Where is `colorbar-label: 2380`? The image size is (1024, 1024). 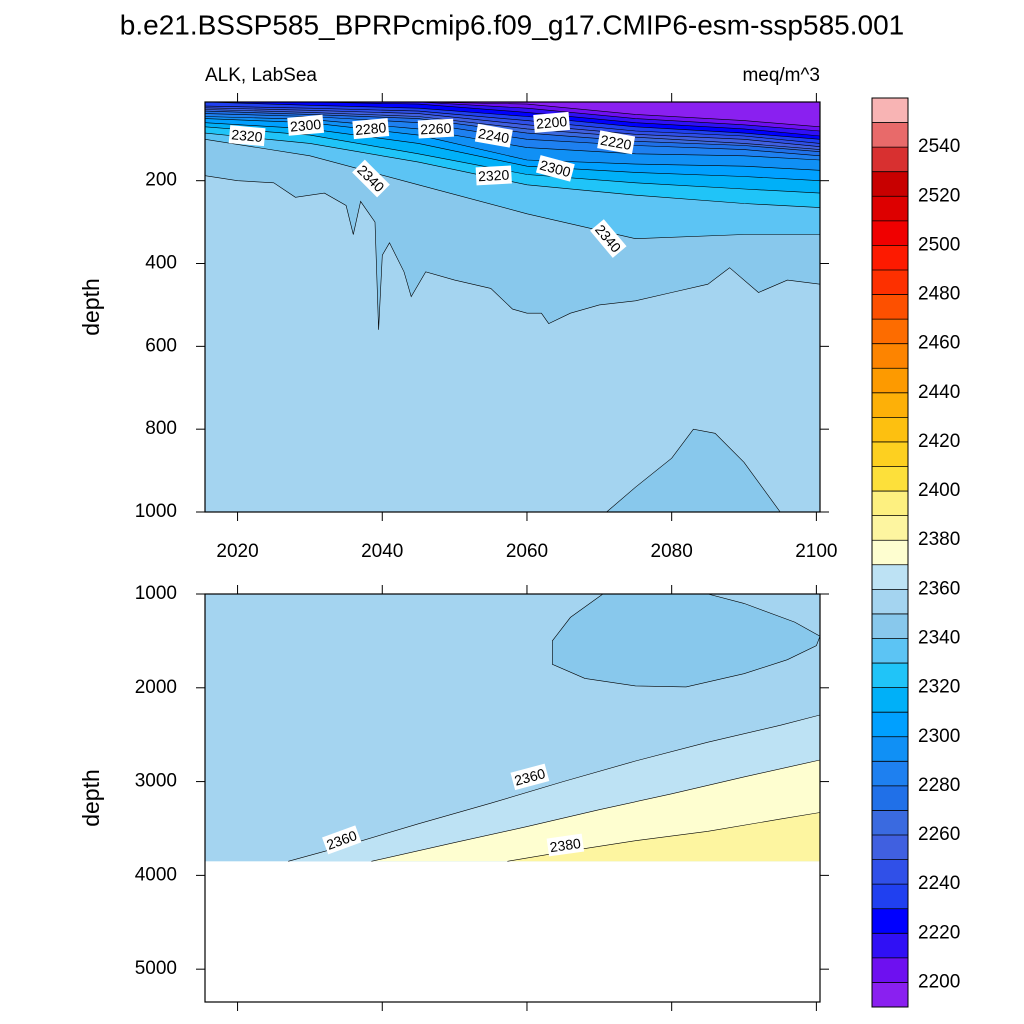
colorbar-label: 2380 is located at coordinates (939, 539).